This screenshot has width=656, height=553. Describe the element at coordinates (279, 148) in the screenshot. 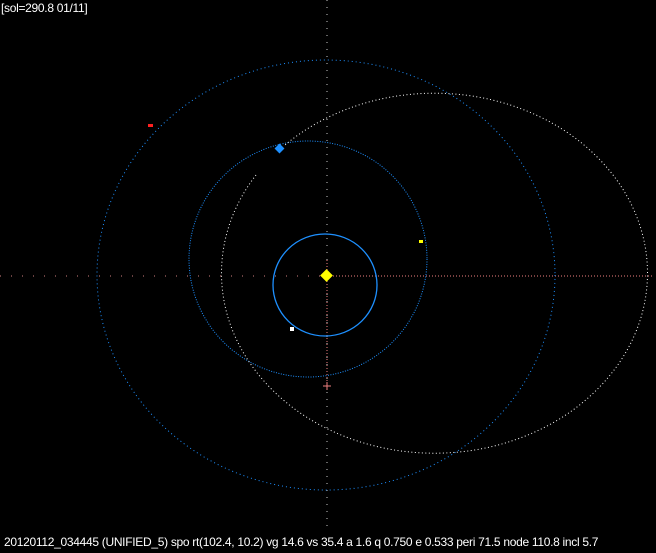

I see `earth-marker` at that location.